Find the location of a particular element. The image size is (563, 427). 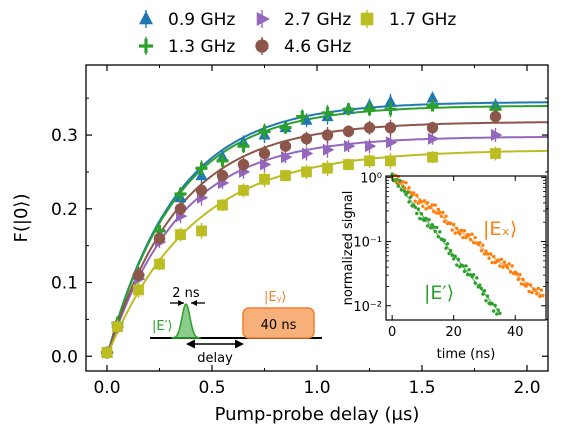

inset-ex-label: |Eₓ⟩ is located at coordinates (500, 229).